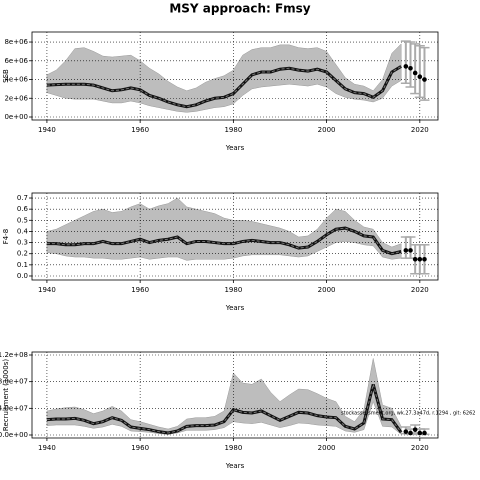 The width and height of the screenshot is (480, 480). Describe the element at coordinates (22, 254) in the screenshot. I see `y-tick-label: 0.2` at that location.